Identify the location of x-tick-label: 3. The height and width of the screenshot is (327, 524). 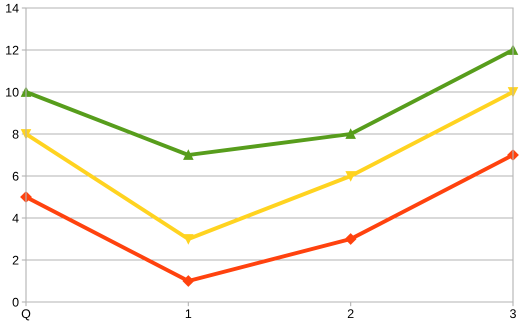
(513, 313).